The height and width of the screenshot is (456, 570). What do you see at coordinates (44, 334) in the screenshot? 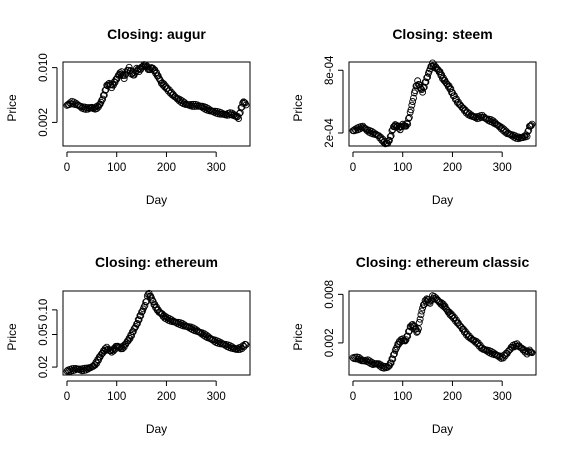
I see `y-tick-label: 0.05` at bounding box center [44, 334].